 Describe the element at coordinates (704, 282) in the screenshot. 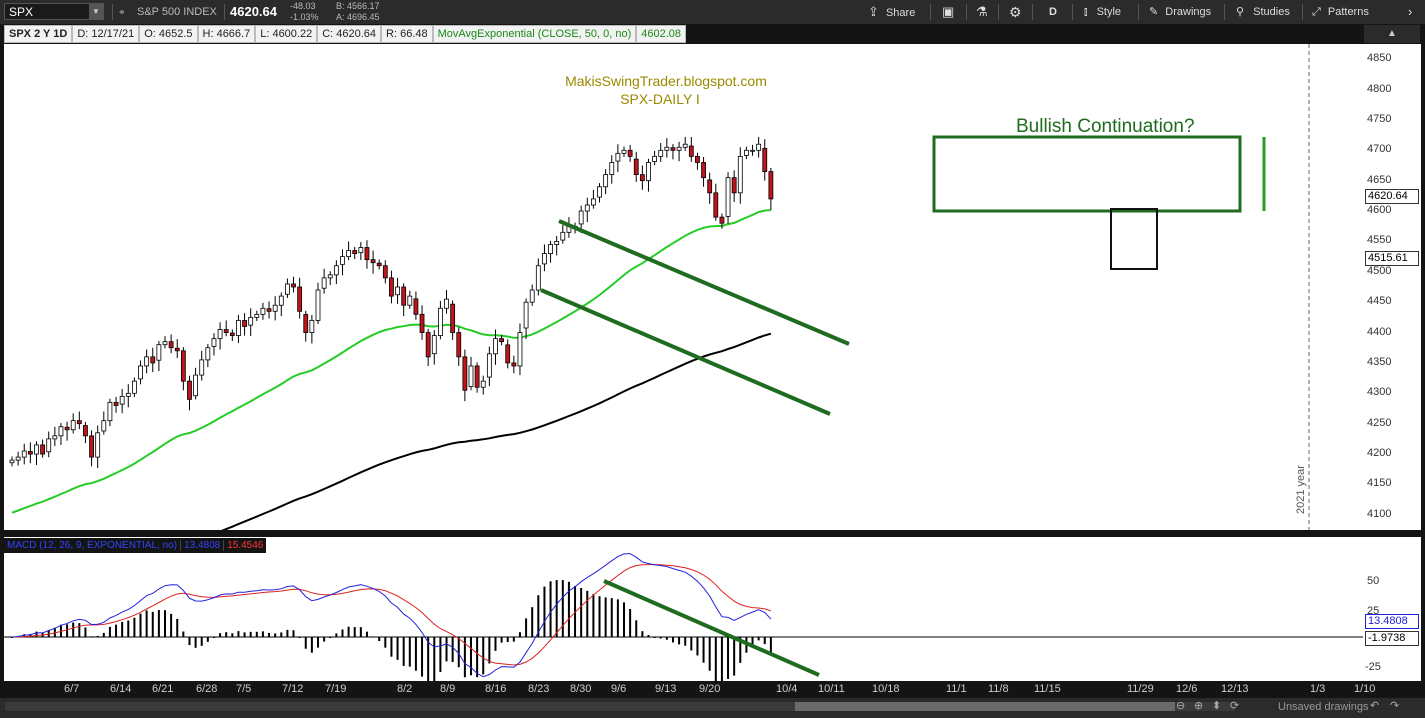

I see `channel-upper-trendline` at that location.